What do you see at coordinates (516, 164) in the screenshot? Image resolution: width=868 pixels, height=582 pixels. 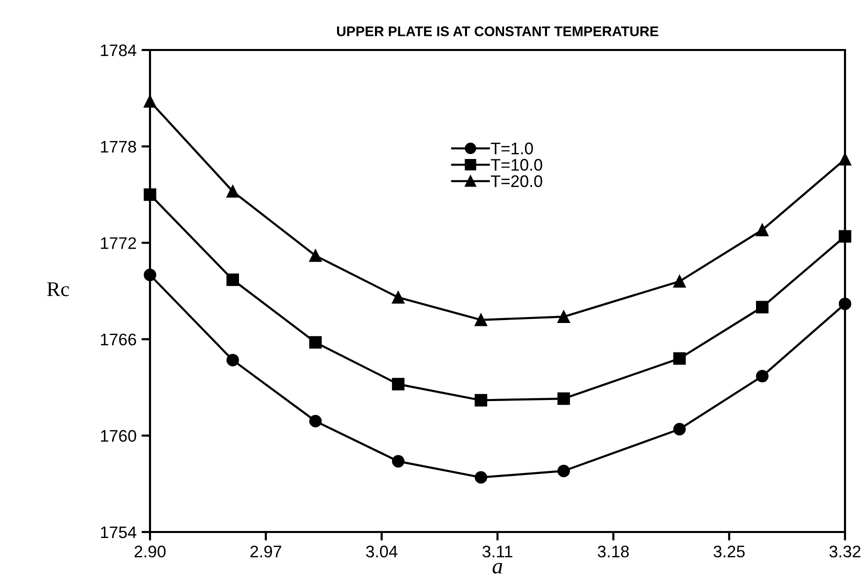 I see `legend-label: T=10.0` at bounding box center [516, 164].